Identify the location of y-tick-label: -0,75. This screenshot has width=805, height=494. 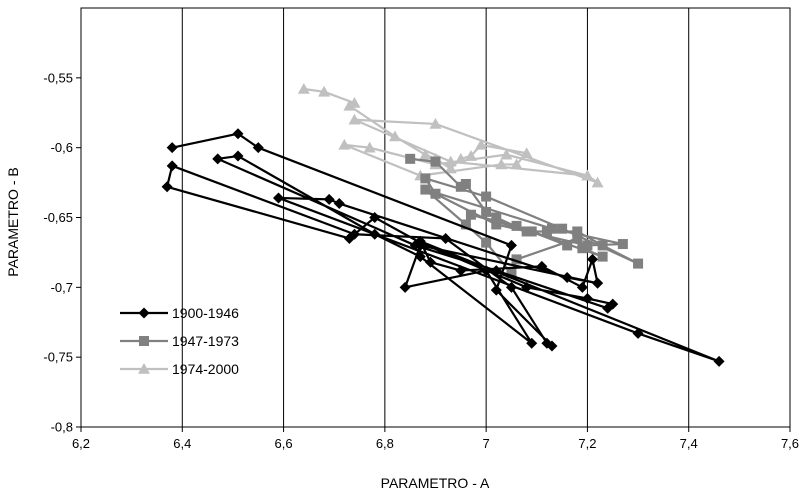
(58, 357).